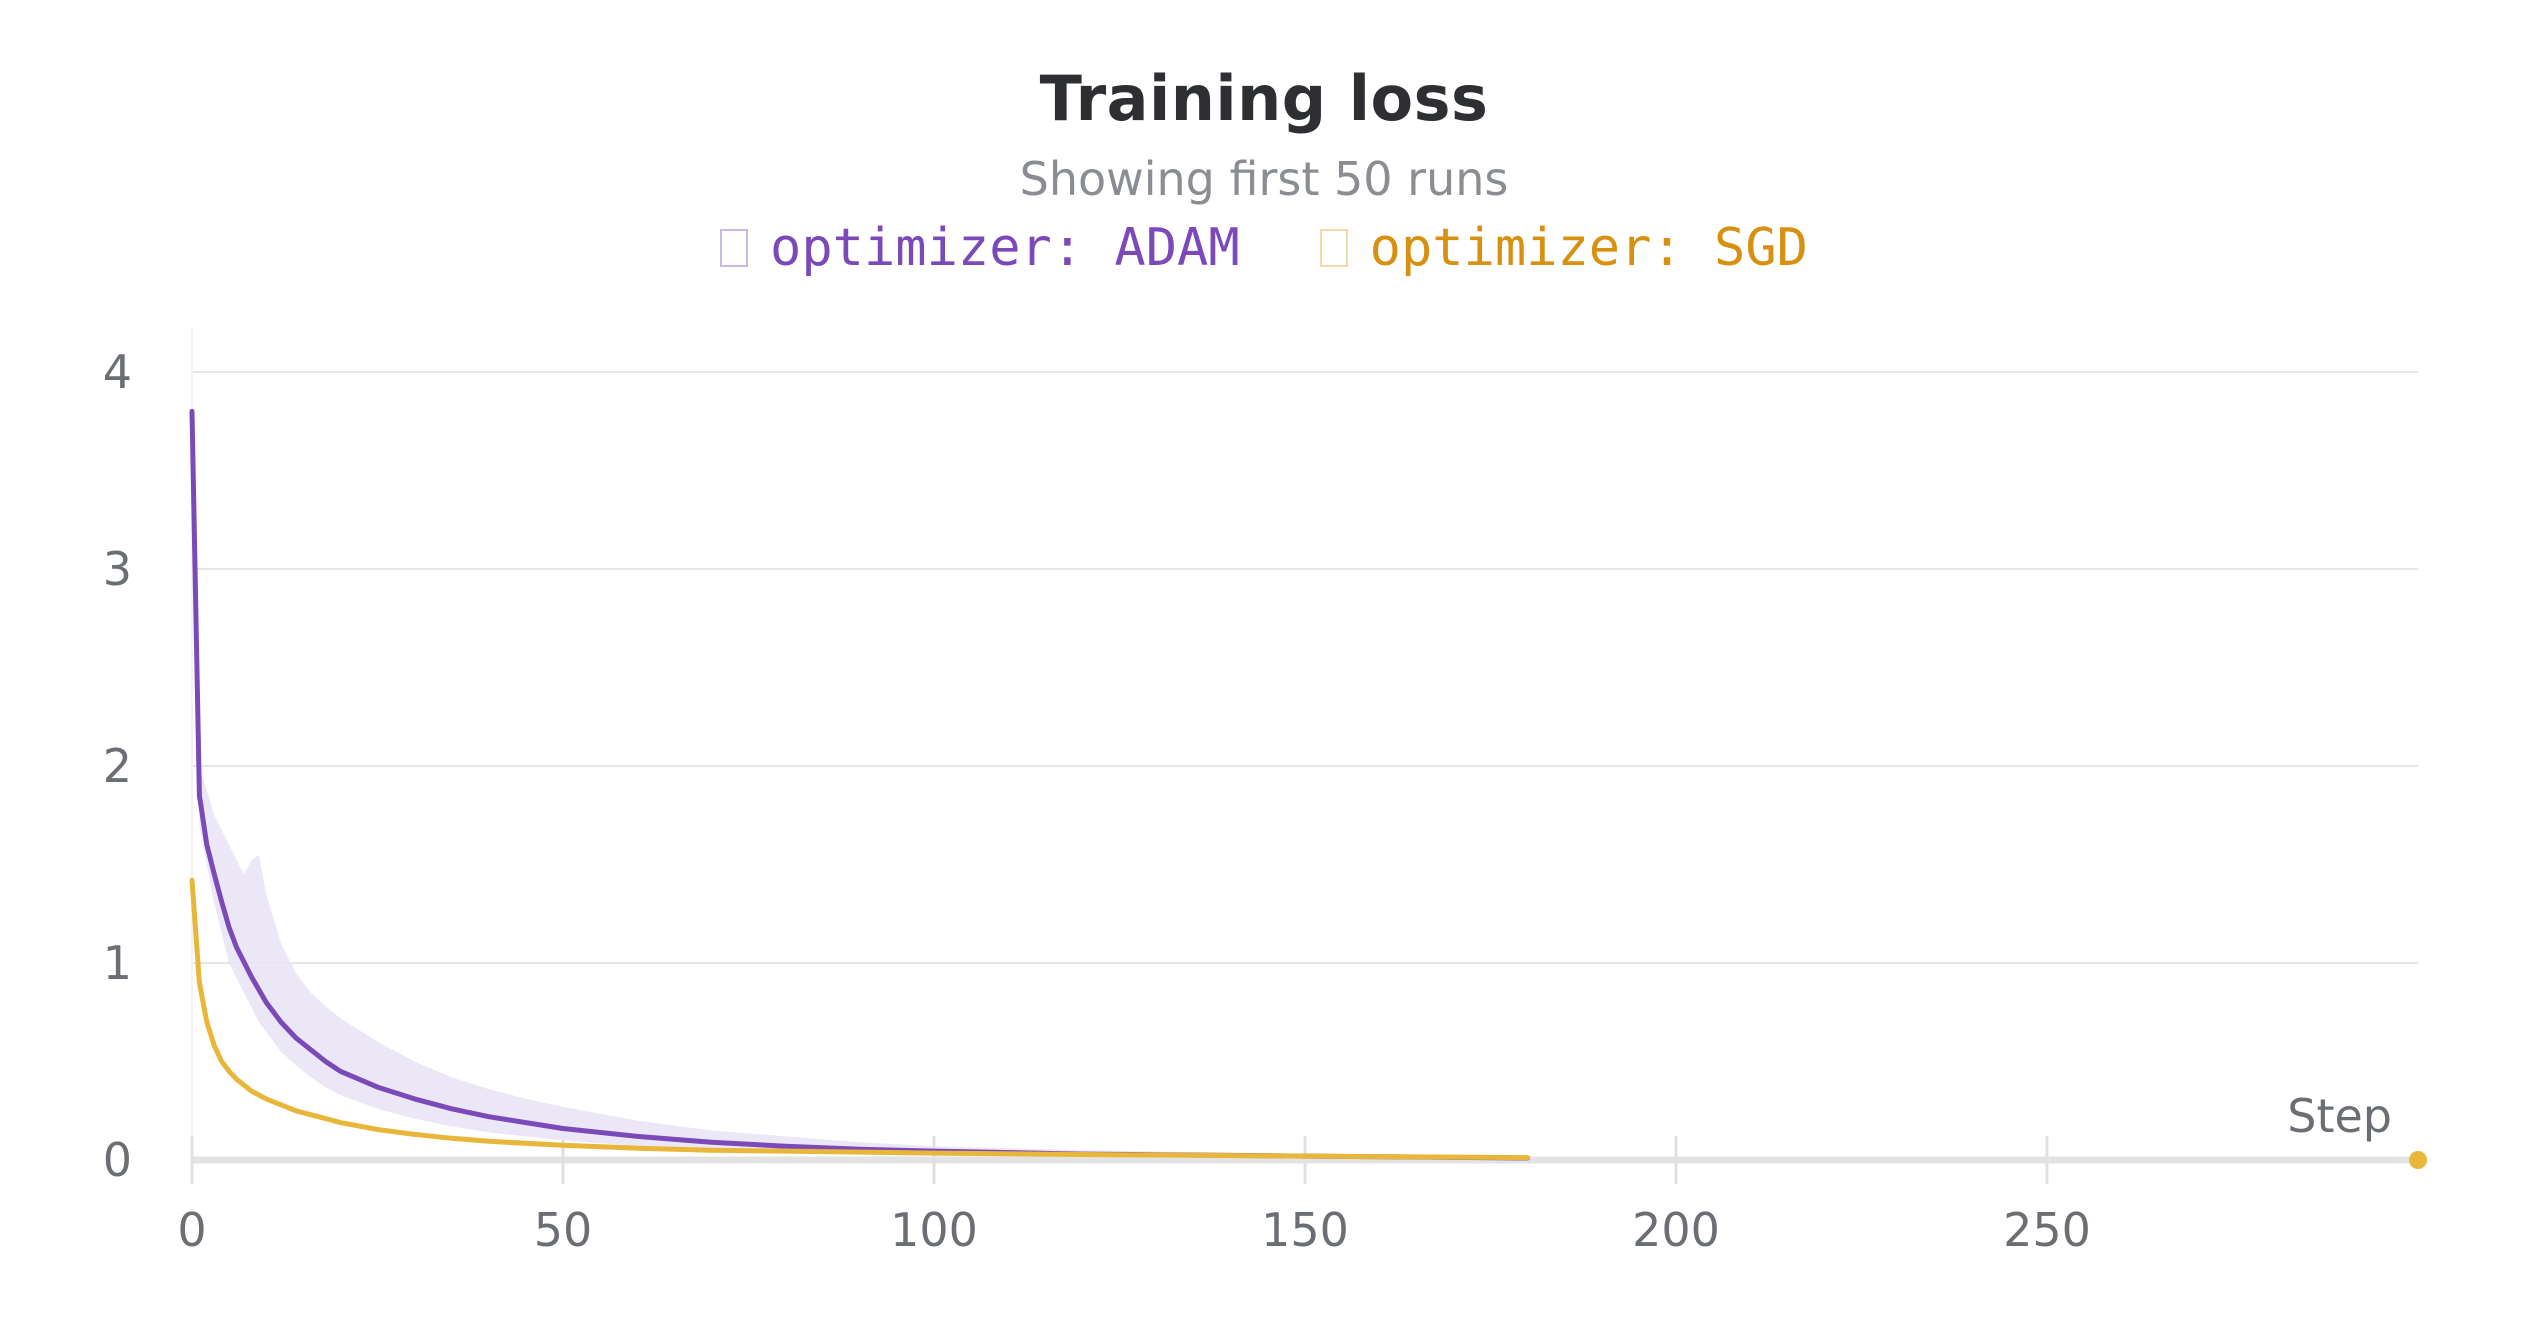 This screenshot has width=2528, height=1328. Describe the element at coordinates (860, 1019) in the screenshot. I see `series-line-sgd` at that location.